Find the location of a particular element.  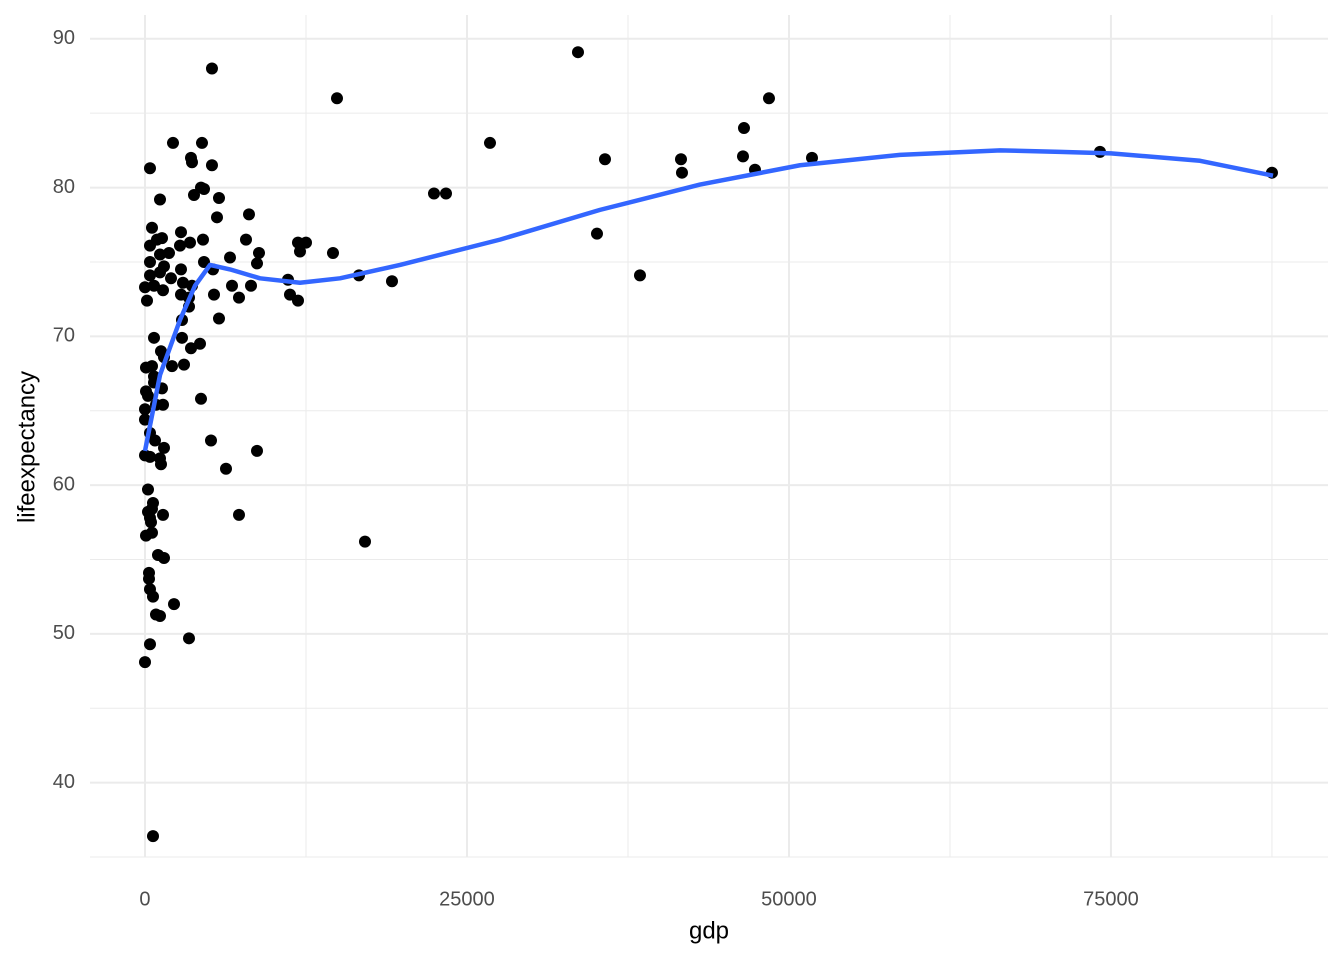

x-tick-label: 25000 is located at coordinates (467, 899).